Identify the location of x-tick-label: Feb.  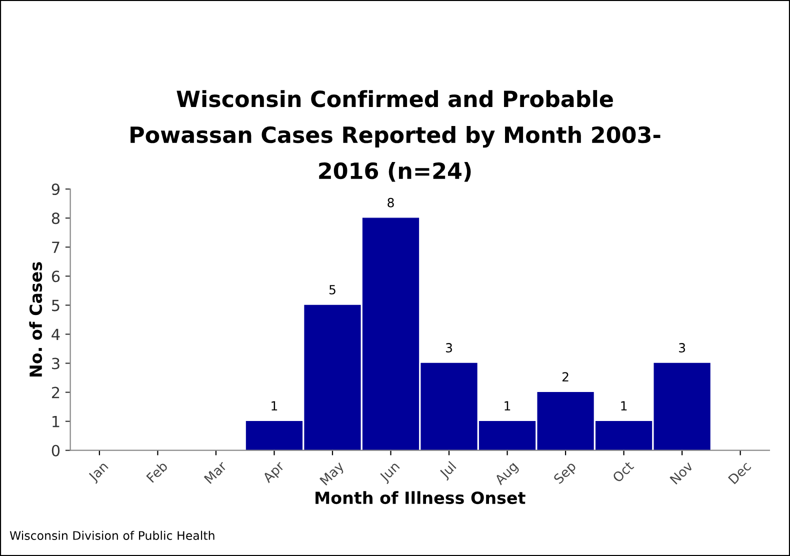
(157, 471).